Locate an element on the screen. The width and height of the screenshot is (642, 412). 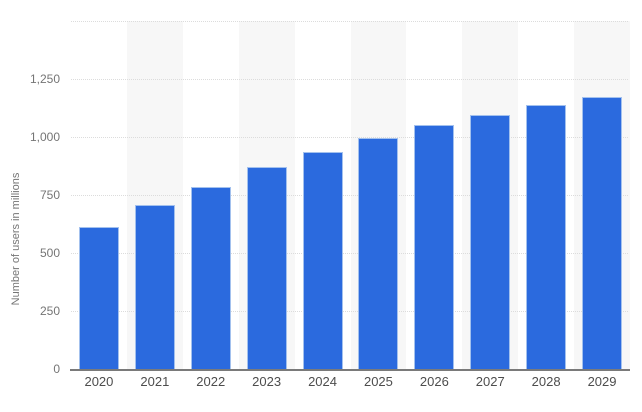
ytick-label-750: 750 is located at coordinates (49, 194).